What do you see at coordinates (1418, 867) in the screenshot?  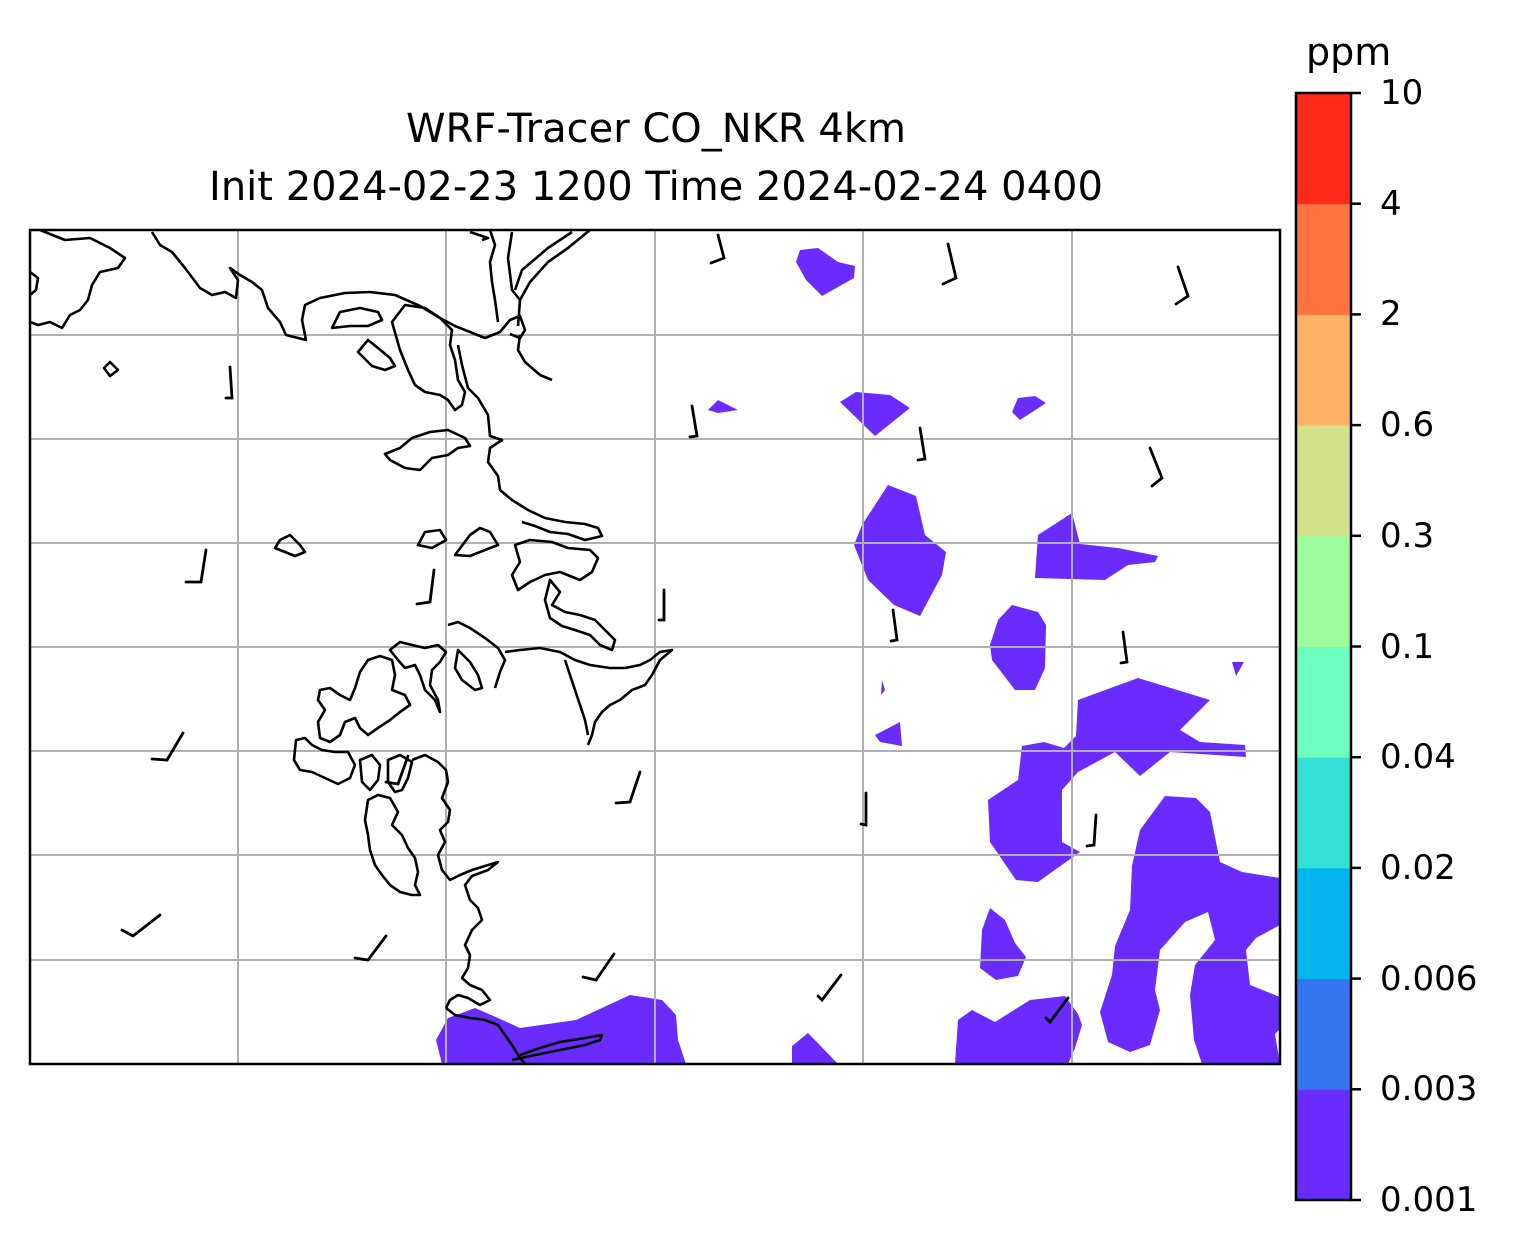 I see `colorbar-tick-label: 0.02` at bounding box center [1418, 867].